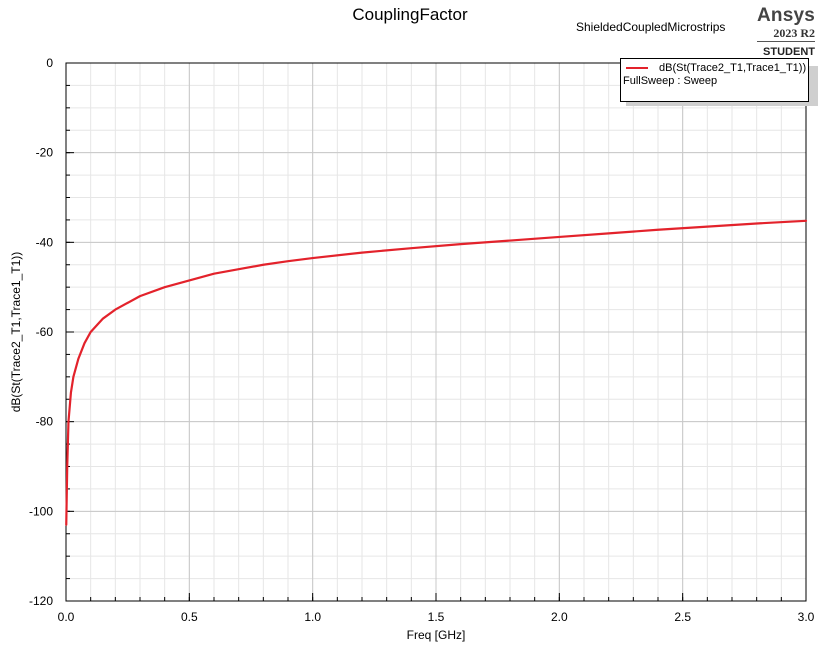 The height and width of the screenshot is (650, 823). I want to click on x-axis-label: Freq [GHz], so click(436, 635).